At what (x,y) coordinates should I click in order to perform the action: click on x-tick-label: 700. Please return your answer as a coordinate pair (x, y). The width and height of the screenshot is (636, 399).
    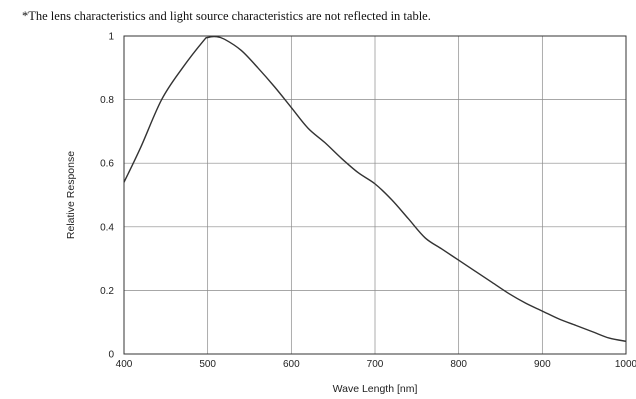
    Looking at the image, I should click on (375, 364).